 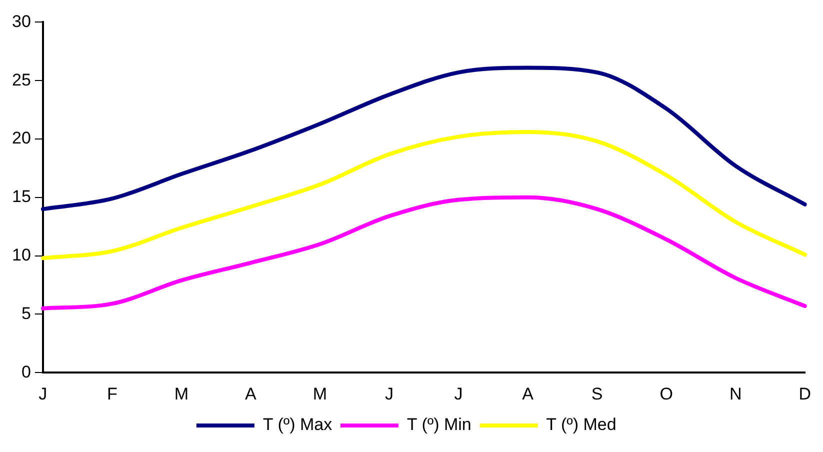 What do you see at coordinates (597, 394) in the screenshot?
I see `x-tick-label: S` at bounding box center [597, 394].